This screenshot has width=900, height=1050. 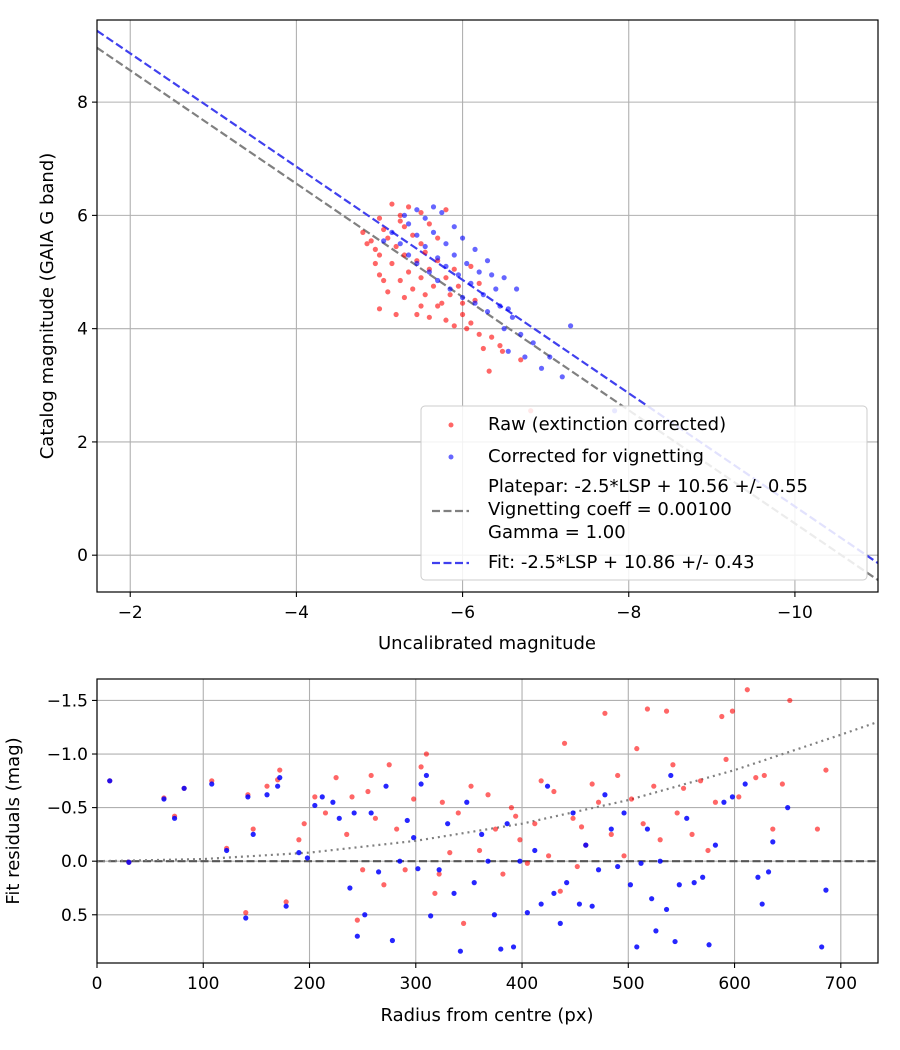 I want to click on top-x-tick-label: −10, so click(x=795, y=613).